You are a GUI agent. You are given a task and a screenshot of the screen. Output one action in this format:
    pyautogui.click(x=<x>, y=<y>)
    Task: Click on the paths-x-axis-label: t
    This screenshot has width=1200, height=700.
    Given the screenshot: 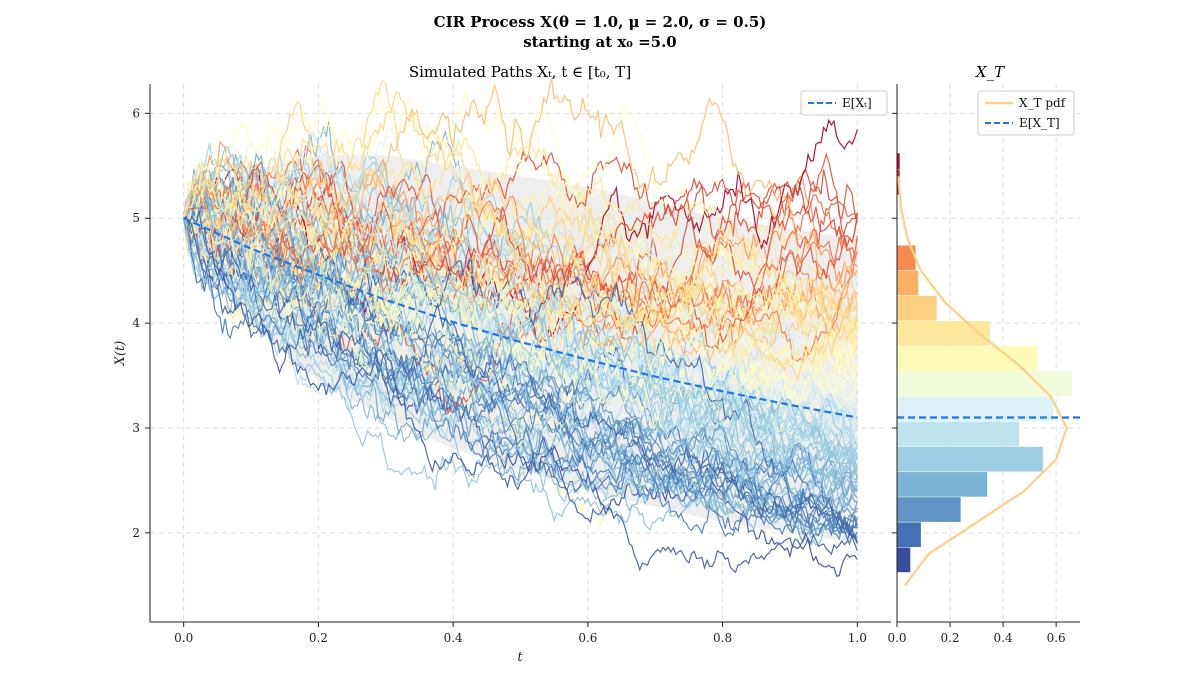 What is the action you would take?
    pyautogui.click(x=520, y=657)
    